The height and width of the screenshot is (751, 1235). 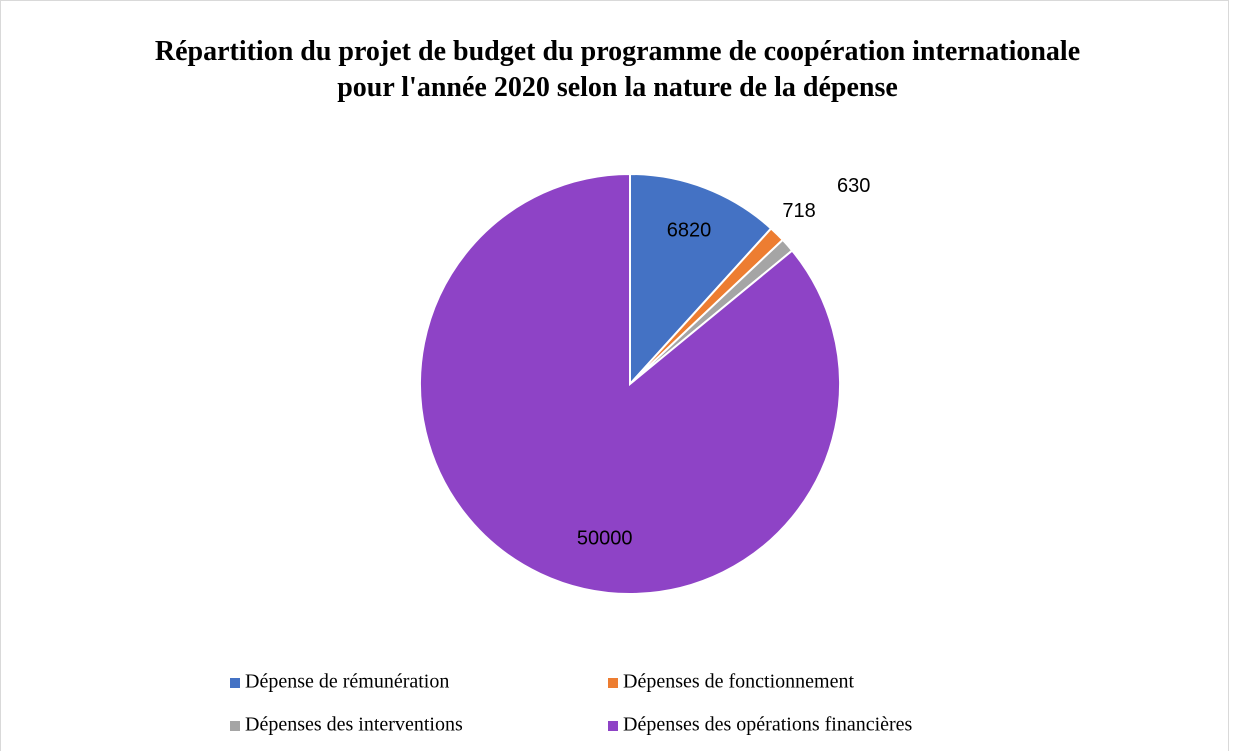 I want to click on data-label: 6820, so click(x=689, y=230).